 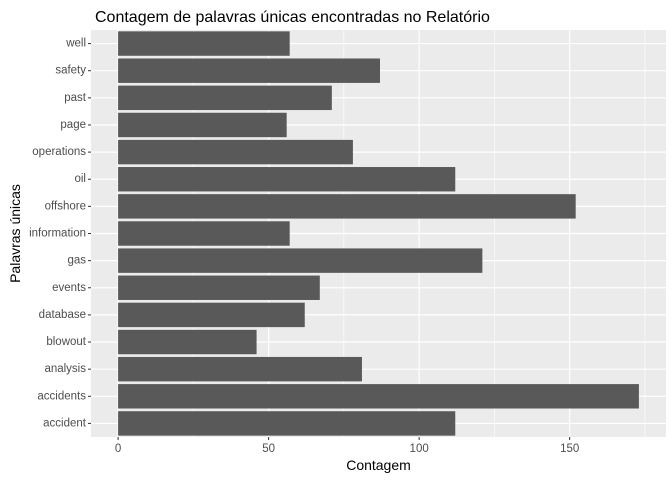 What do you see at coordinates (73, 125) in the screenshot?
I see `y-tick-label: page` at bounding box center [73, 125].